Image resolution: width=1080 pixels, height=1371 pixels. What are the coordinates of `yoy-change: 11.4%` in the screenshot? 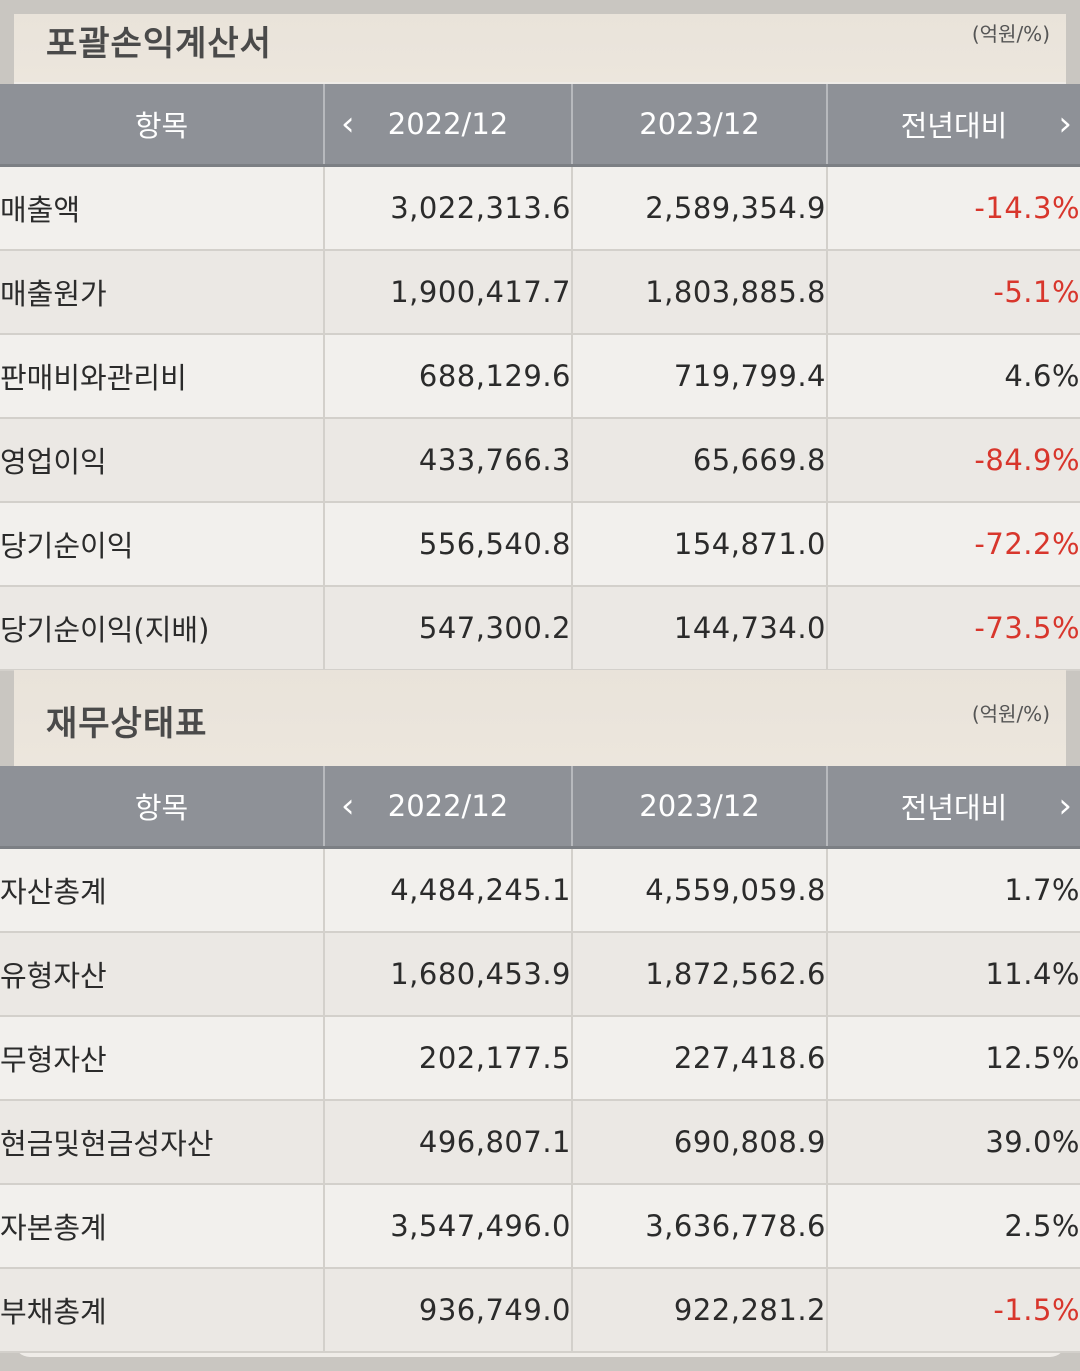 It's located at (953, 974).